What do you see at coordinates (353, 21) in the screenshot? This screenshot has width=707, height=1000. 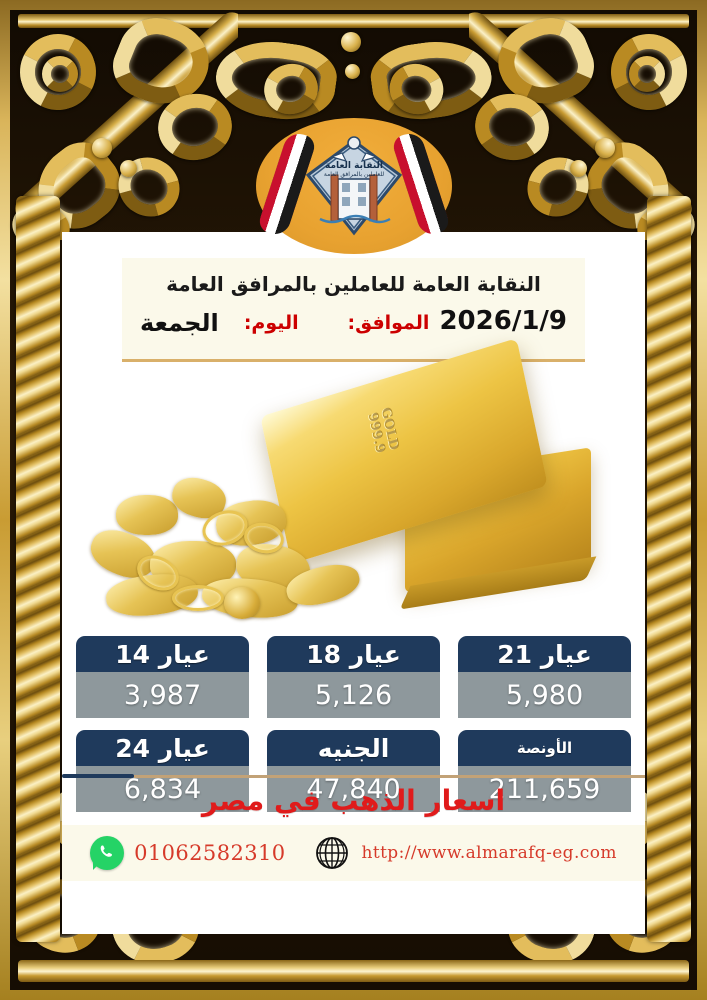 I see `frame-top-rail` at bounding box center [353, 21].